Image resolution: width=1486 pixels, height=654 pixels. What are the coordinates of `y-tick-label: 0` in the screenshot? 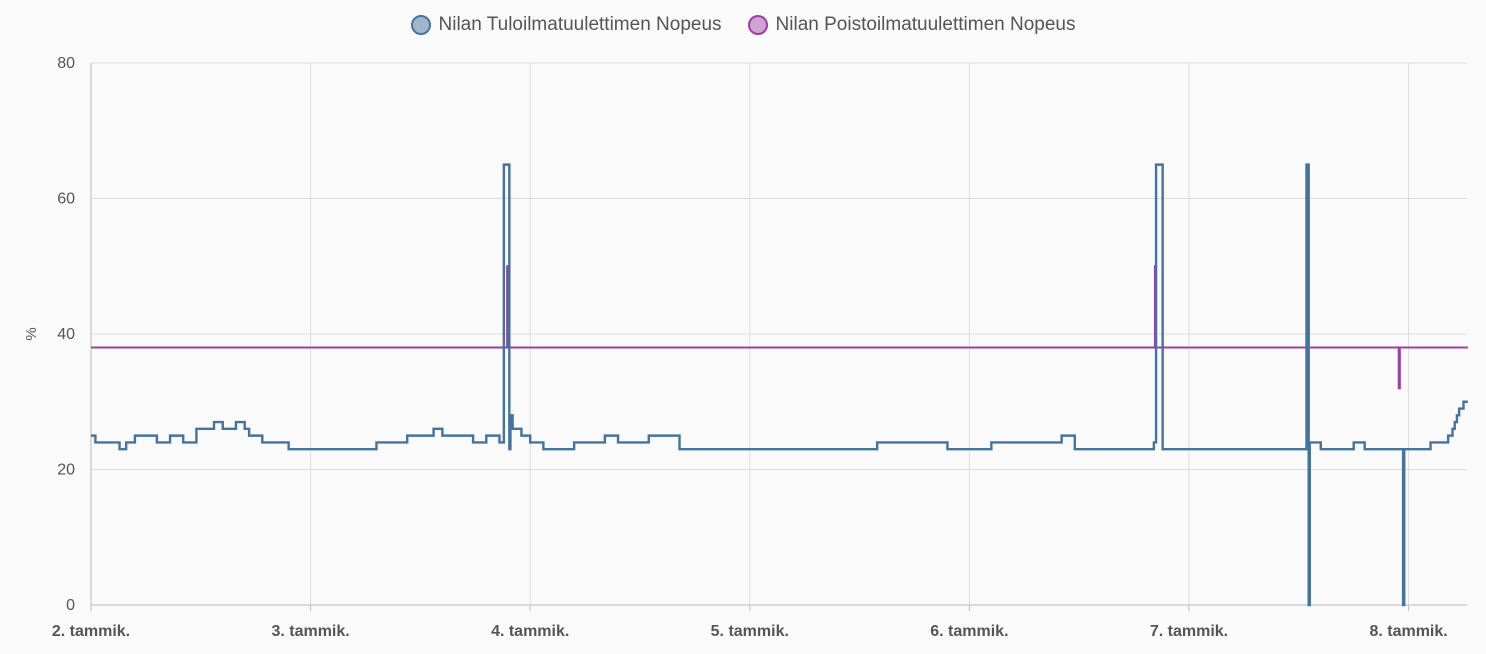 It's located at (70, 605).